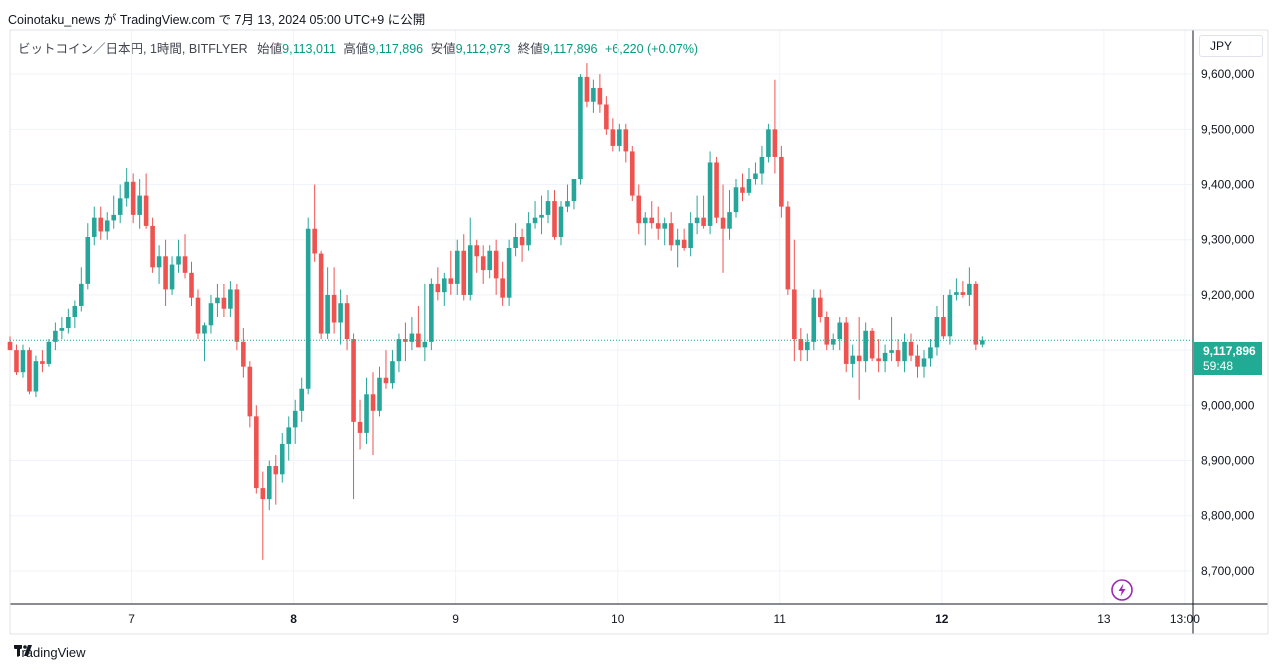  What do you see at coordinates (1228, 185) in the screenshot?
I see `y-tick-label: 9,400,000` at bounding box center [1228, 185].